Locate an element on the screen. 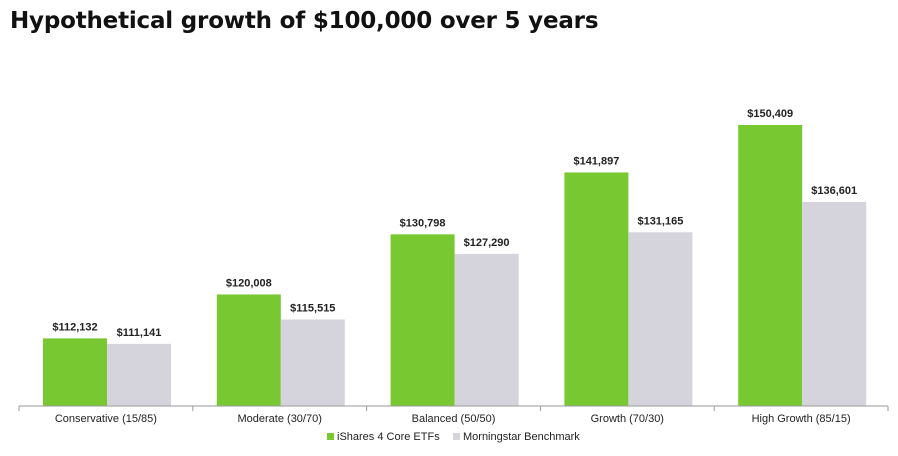 The height and width of the screenshot is (456, 898). value-label-ishares-conservative-15-85: $112,132 is located at coordinates (74, 327).